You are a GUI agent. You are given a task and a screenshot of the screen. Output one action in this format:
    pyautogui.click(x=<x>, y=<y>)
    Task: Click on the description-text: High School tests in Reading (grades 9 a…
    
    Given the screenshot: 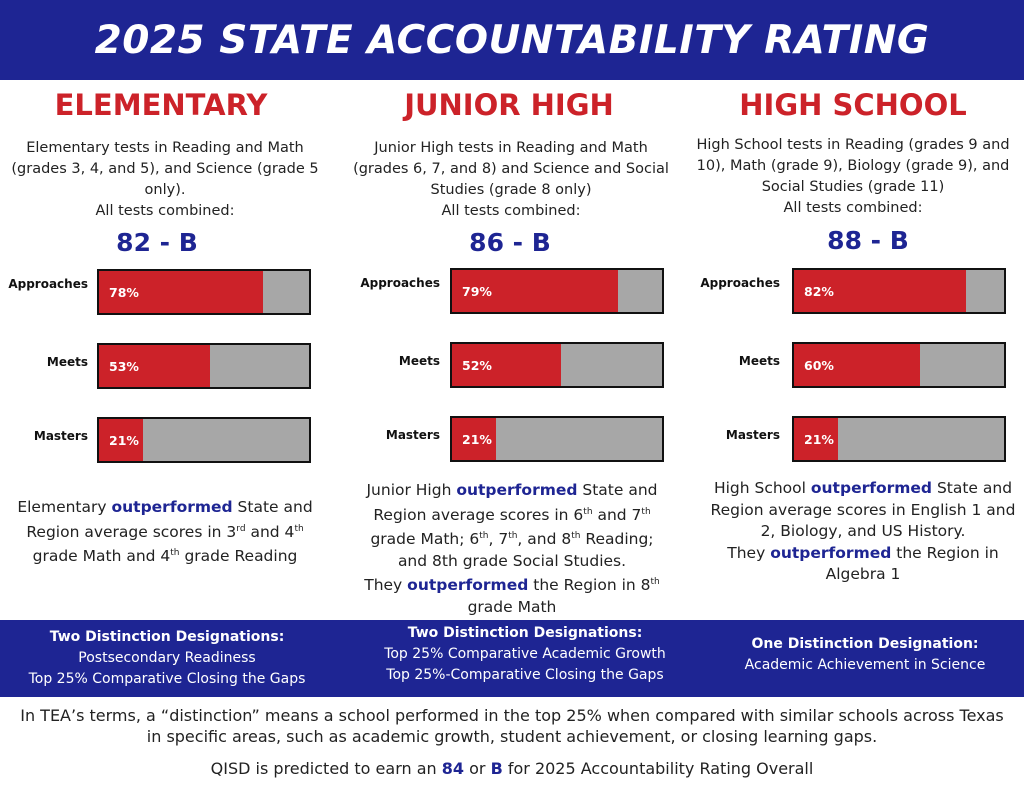 What is the action you would take?
    pyautogui.click(x=853, y=166)
    